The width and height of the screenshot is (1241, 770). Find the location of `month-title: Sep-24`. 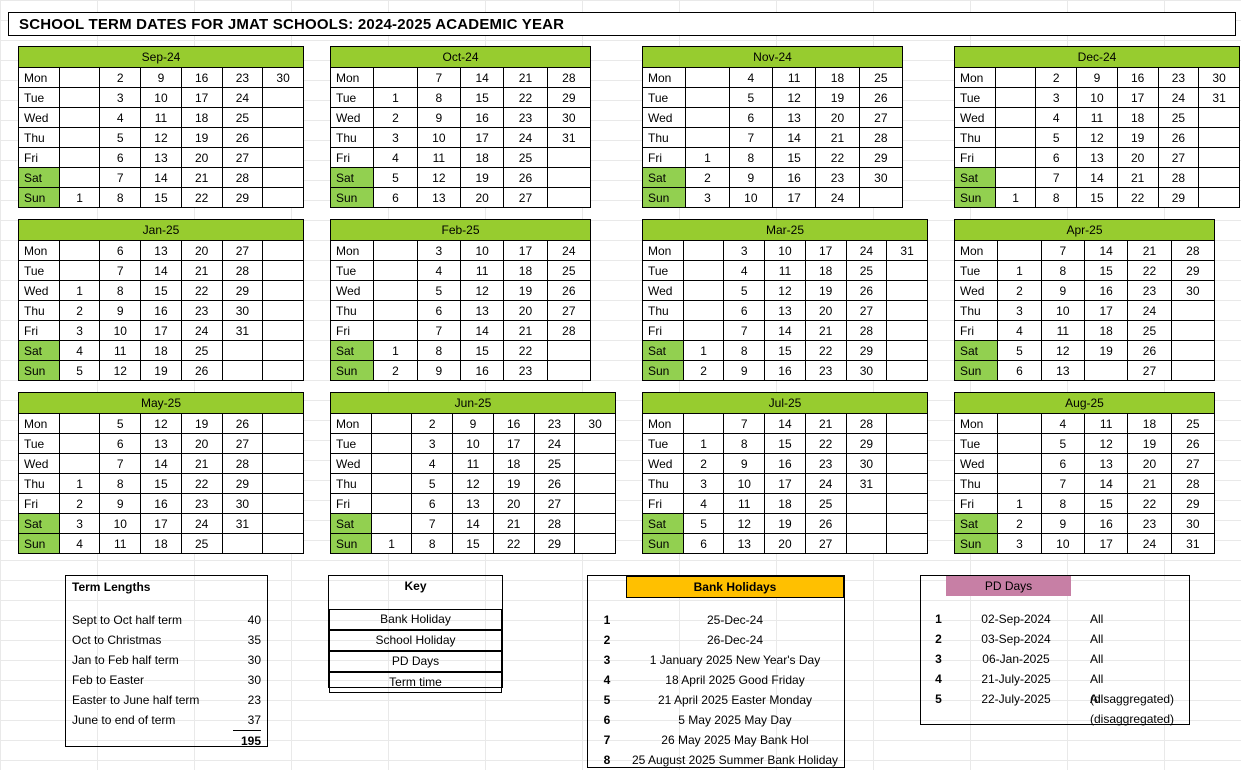

month-title: Sep-24 is located at coordinates (161, 57).